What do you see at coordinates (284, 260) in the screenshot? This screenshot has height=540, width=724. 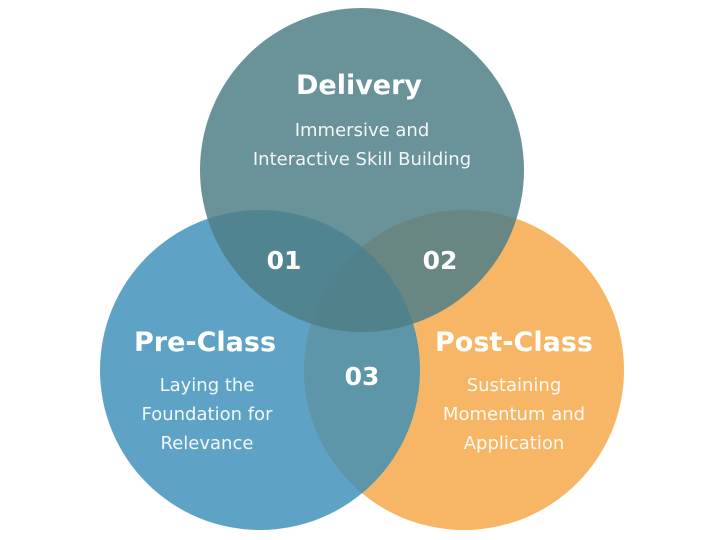 I see `overlap-number-01: 01` at bounding box center [284, 260].